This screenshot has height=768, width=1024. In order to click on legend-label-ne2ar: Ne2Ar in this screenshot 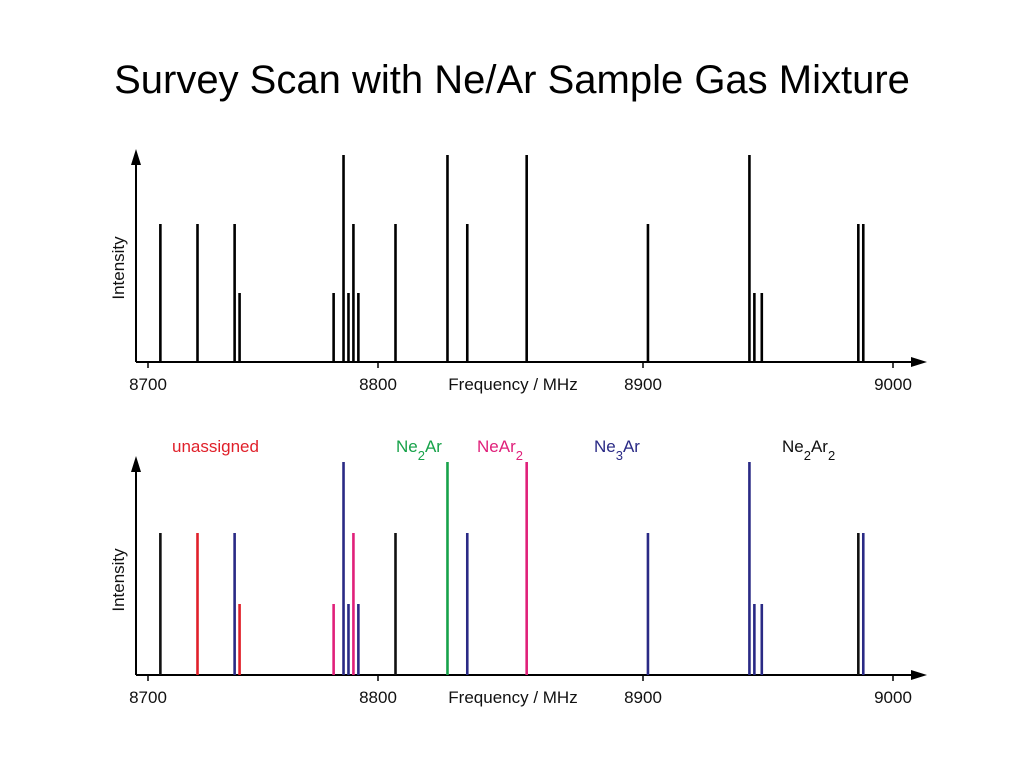, I will do `click(419, 450)`.